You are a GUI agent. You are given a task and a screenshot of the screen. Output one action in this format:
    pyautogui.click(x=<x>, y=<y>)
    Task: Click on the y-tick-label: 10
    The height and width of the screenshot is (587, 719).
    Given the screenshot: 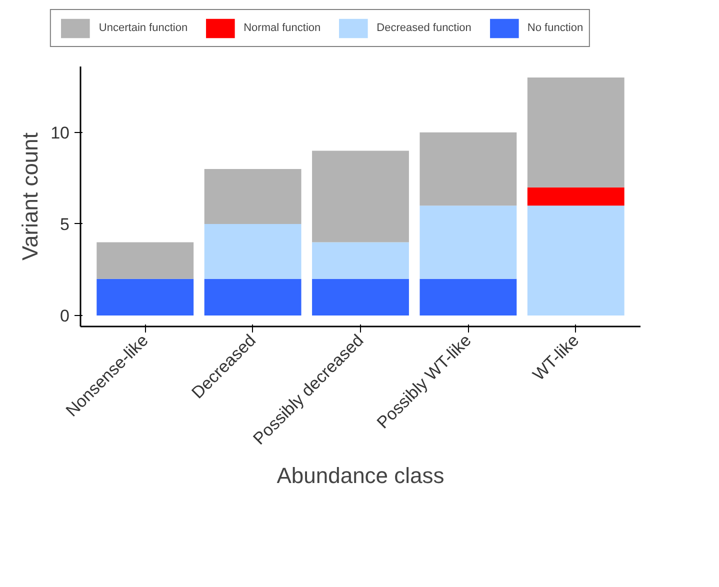 What is the action you would take?
    pyautogui.click(x=60, y=132)
    